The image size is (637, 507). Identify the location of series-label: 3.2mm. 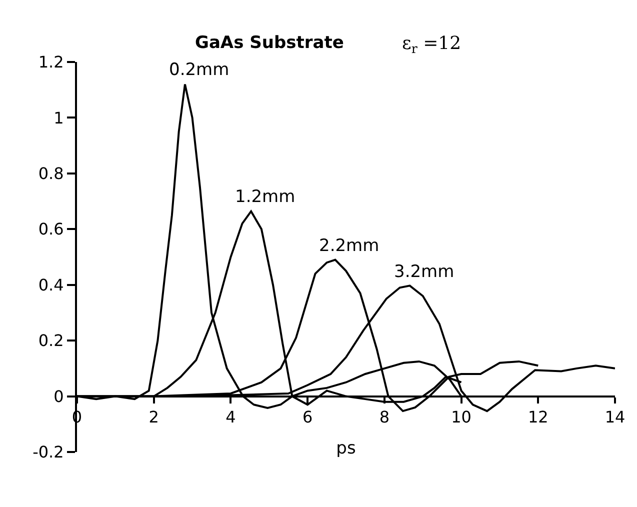
(424, 272).